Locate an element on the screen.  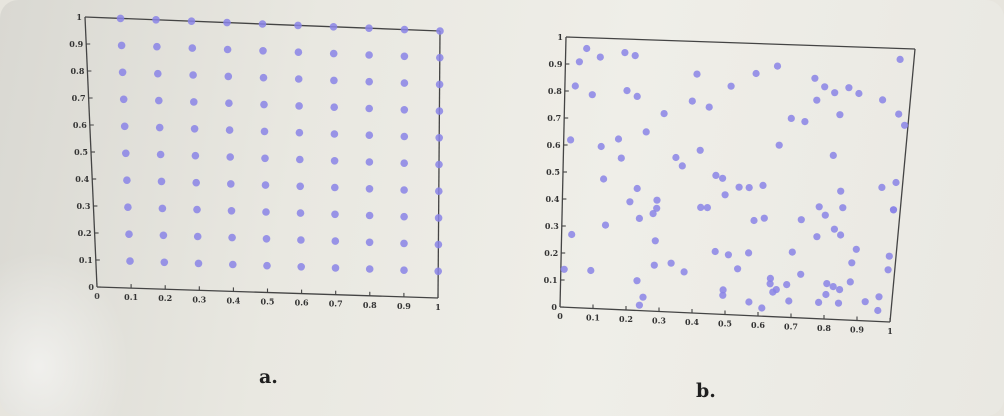
y-tick-label: 0.5 is located at coordinates (553, 172).